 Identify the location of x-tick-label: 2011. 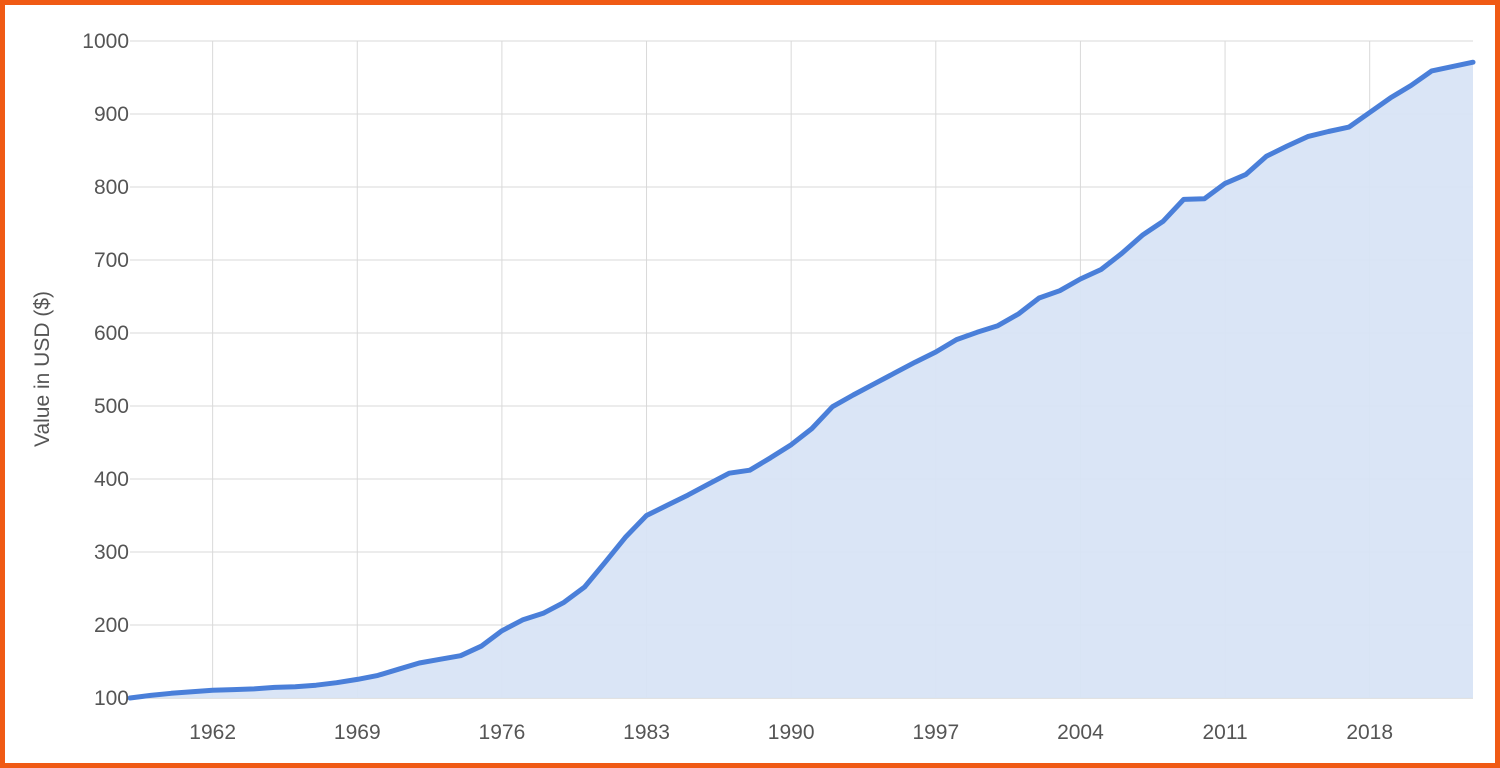
(1224, 732).